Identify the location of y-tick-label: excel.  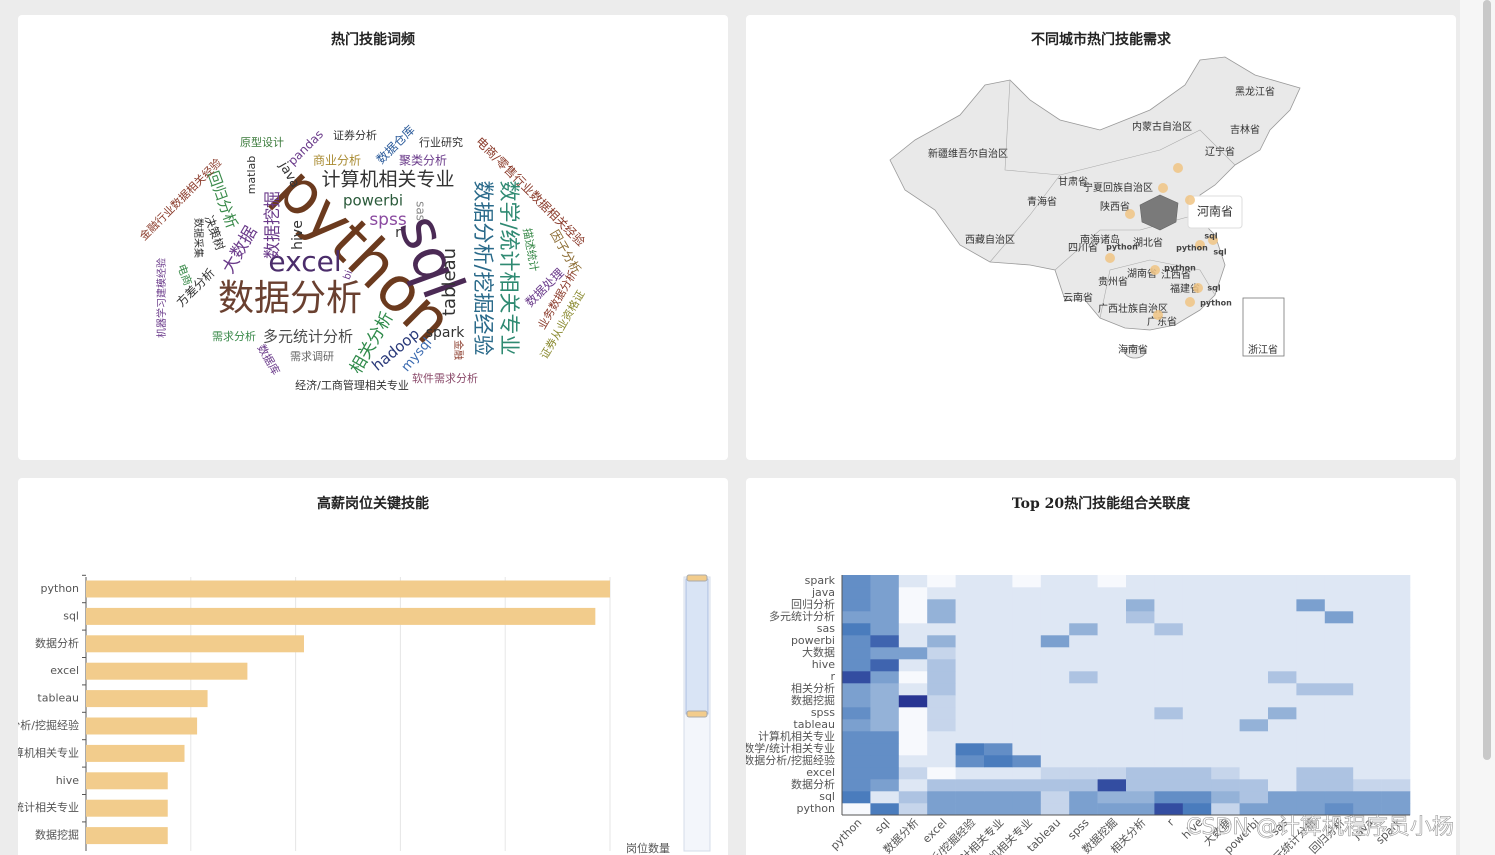
(64, 670).